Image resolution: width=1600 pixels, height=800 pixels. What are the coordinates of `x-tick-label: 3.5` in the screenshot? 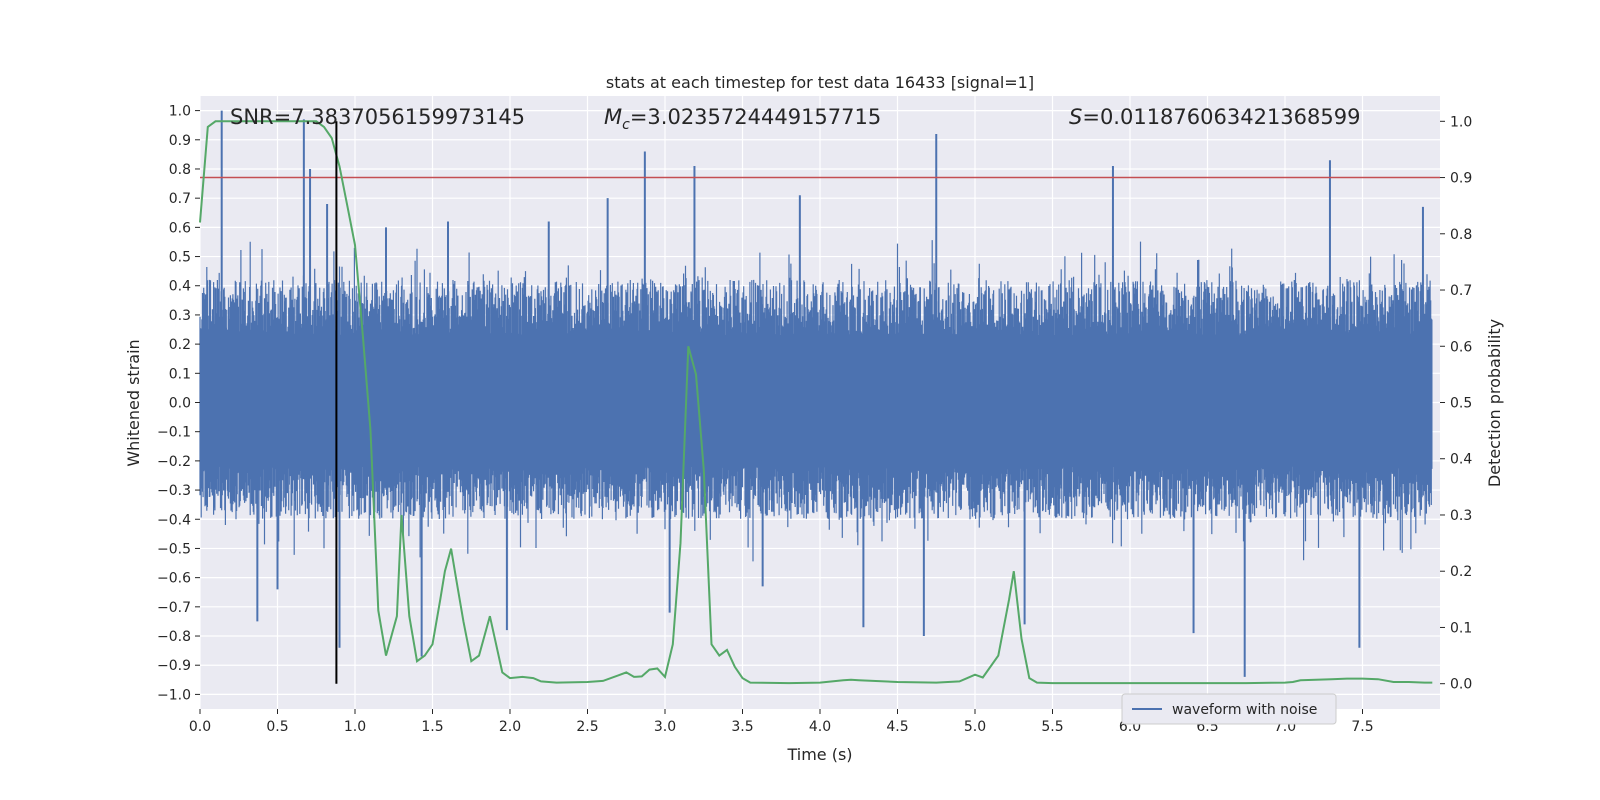 It's located at (742, 727).